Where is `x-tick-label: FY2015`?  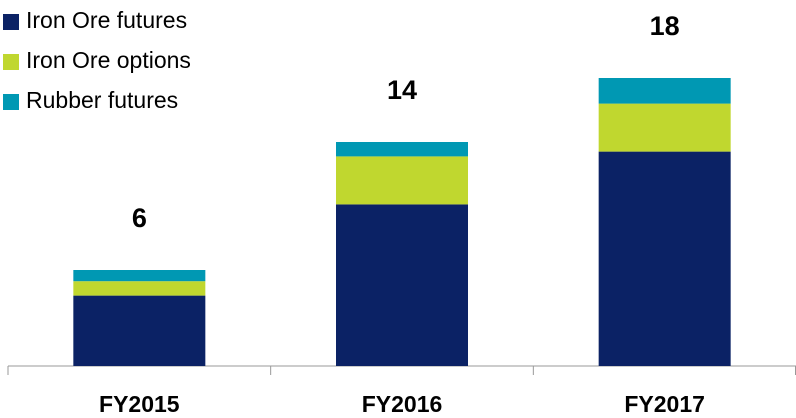
x-tick-label: FY2015 is located at coordinates (139, 404).